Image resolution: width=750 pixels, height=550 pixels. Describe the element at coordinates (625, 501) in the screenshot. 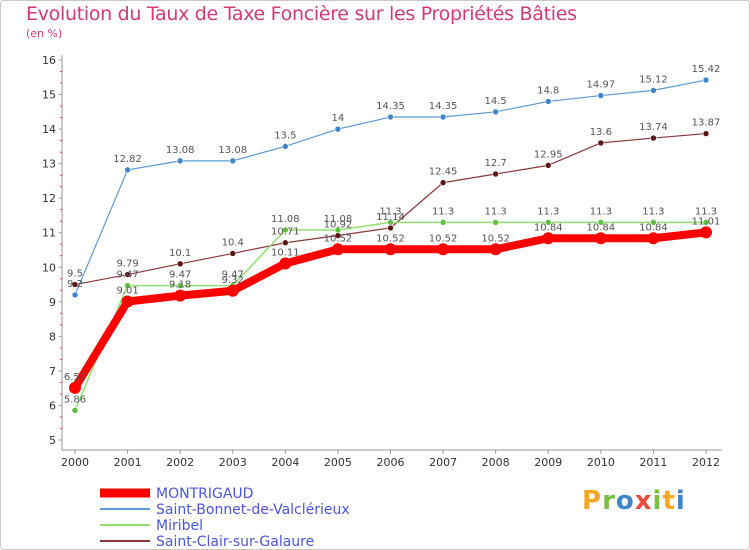

I see `logo-letter: o` at that location.